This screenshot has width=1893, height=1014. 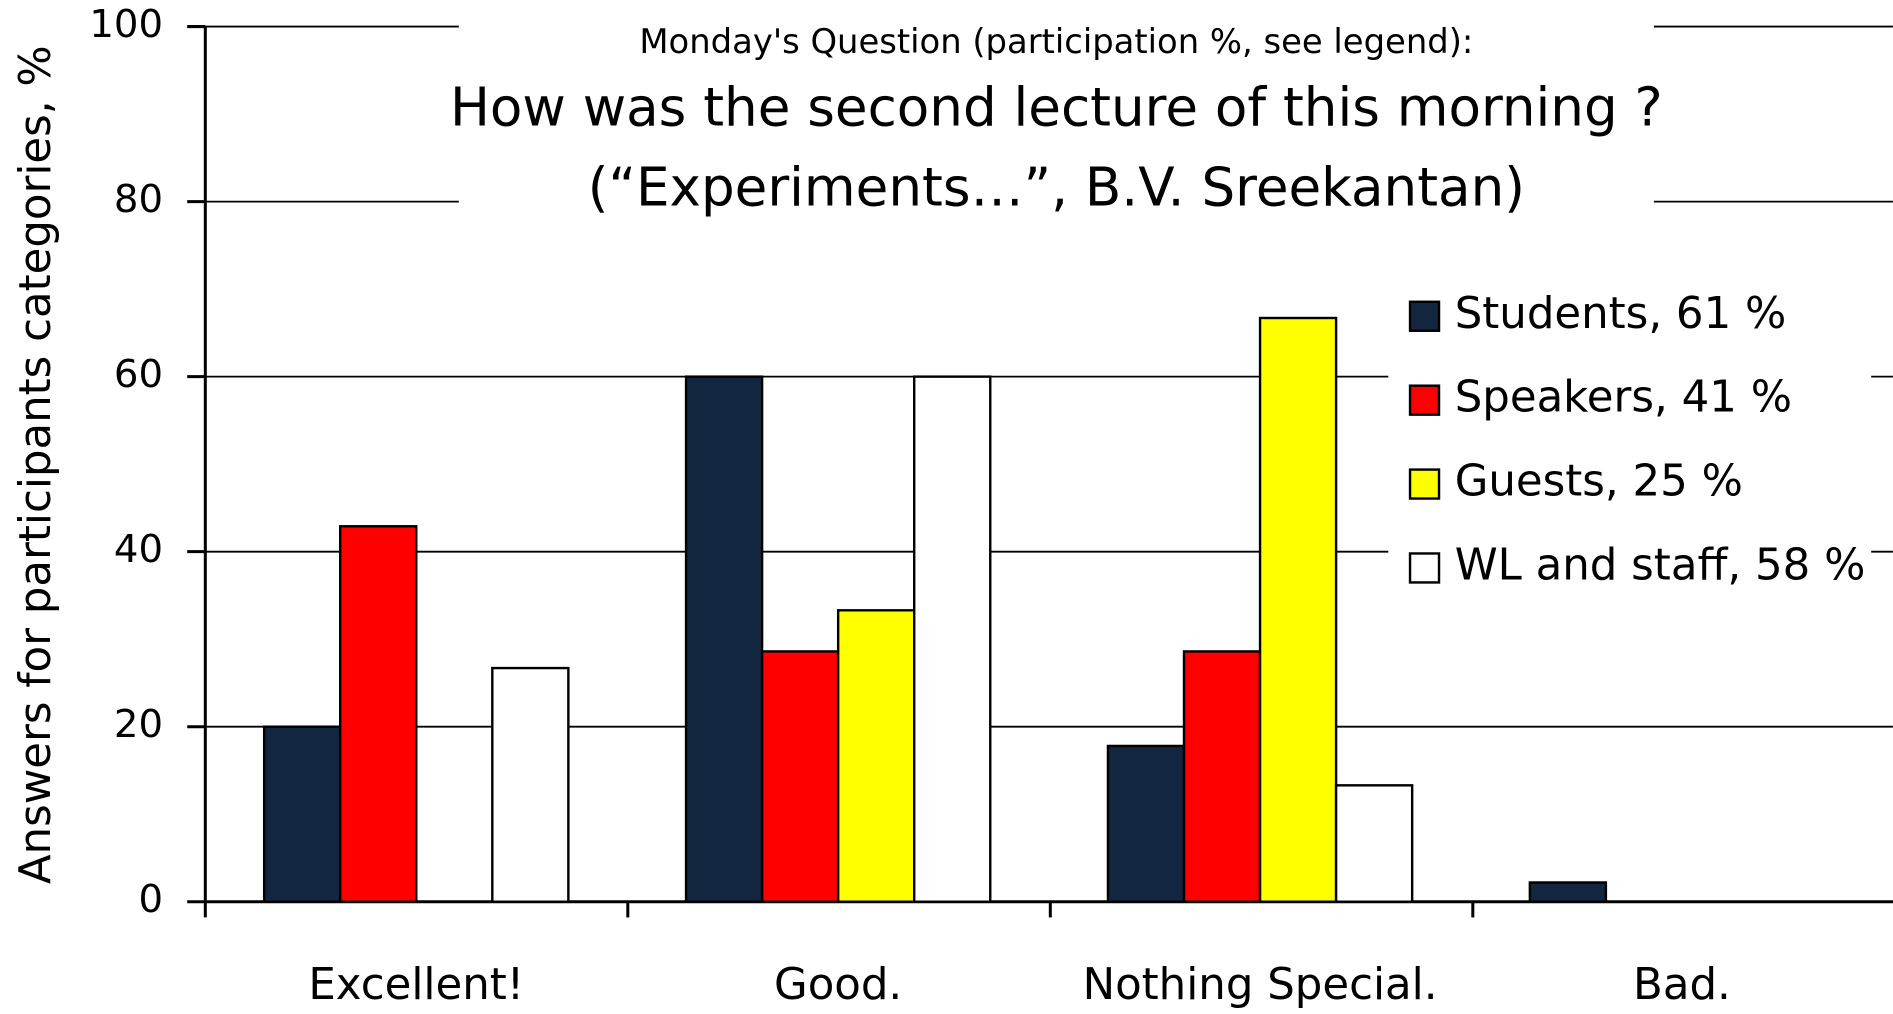 I want to click on title-box, so click(x=1056, y=120).